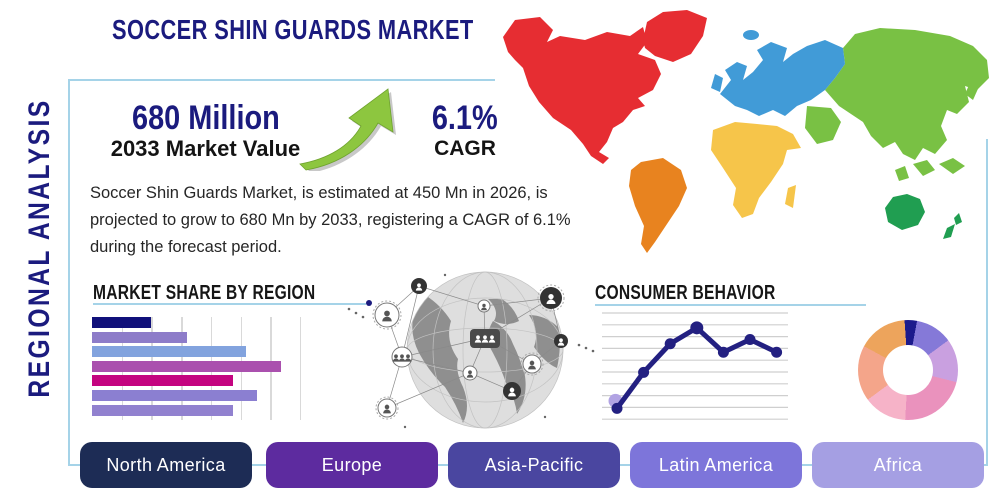 The height and width of the screenshot is (500, 1000). Describe the element at coordinates (898, 465) in the screenshot. I see `region-button-africa: Africa` at that location.